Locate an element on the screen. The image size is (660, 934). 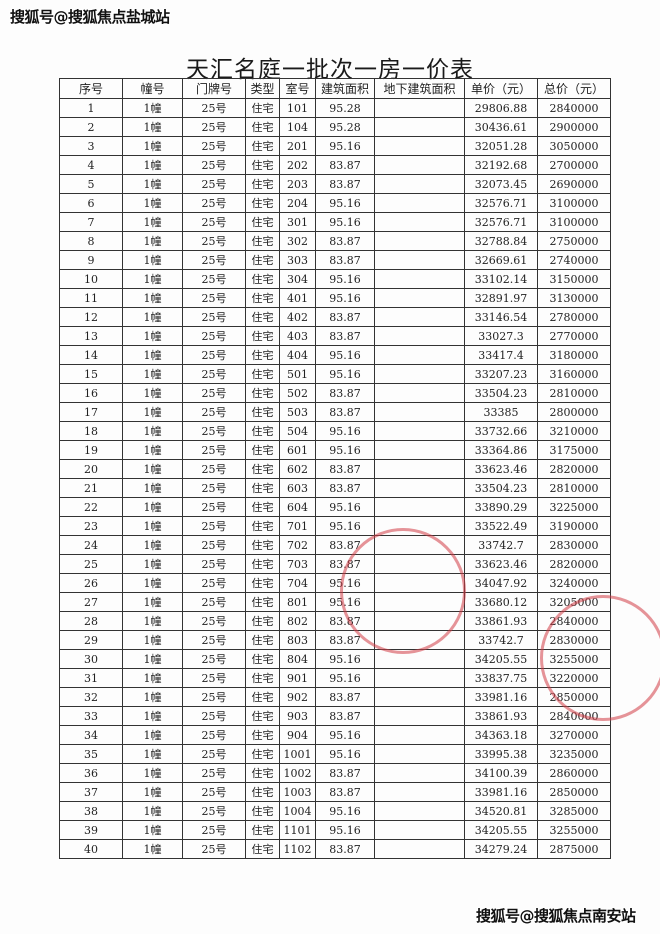
column-header: 室号 is located at coordinates (297, 88).